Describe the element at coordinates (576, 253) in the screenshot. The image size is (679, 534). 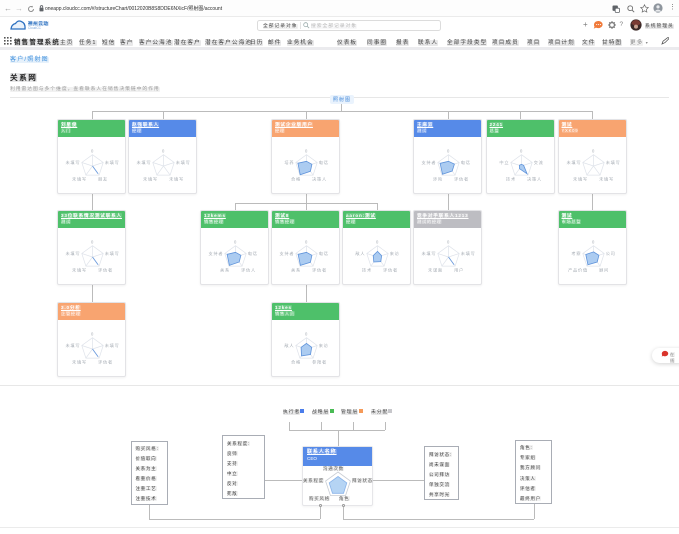
I see `svg-text: 考察` at that location.